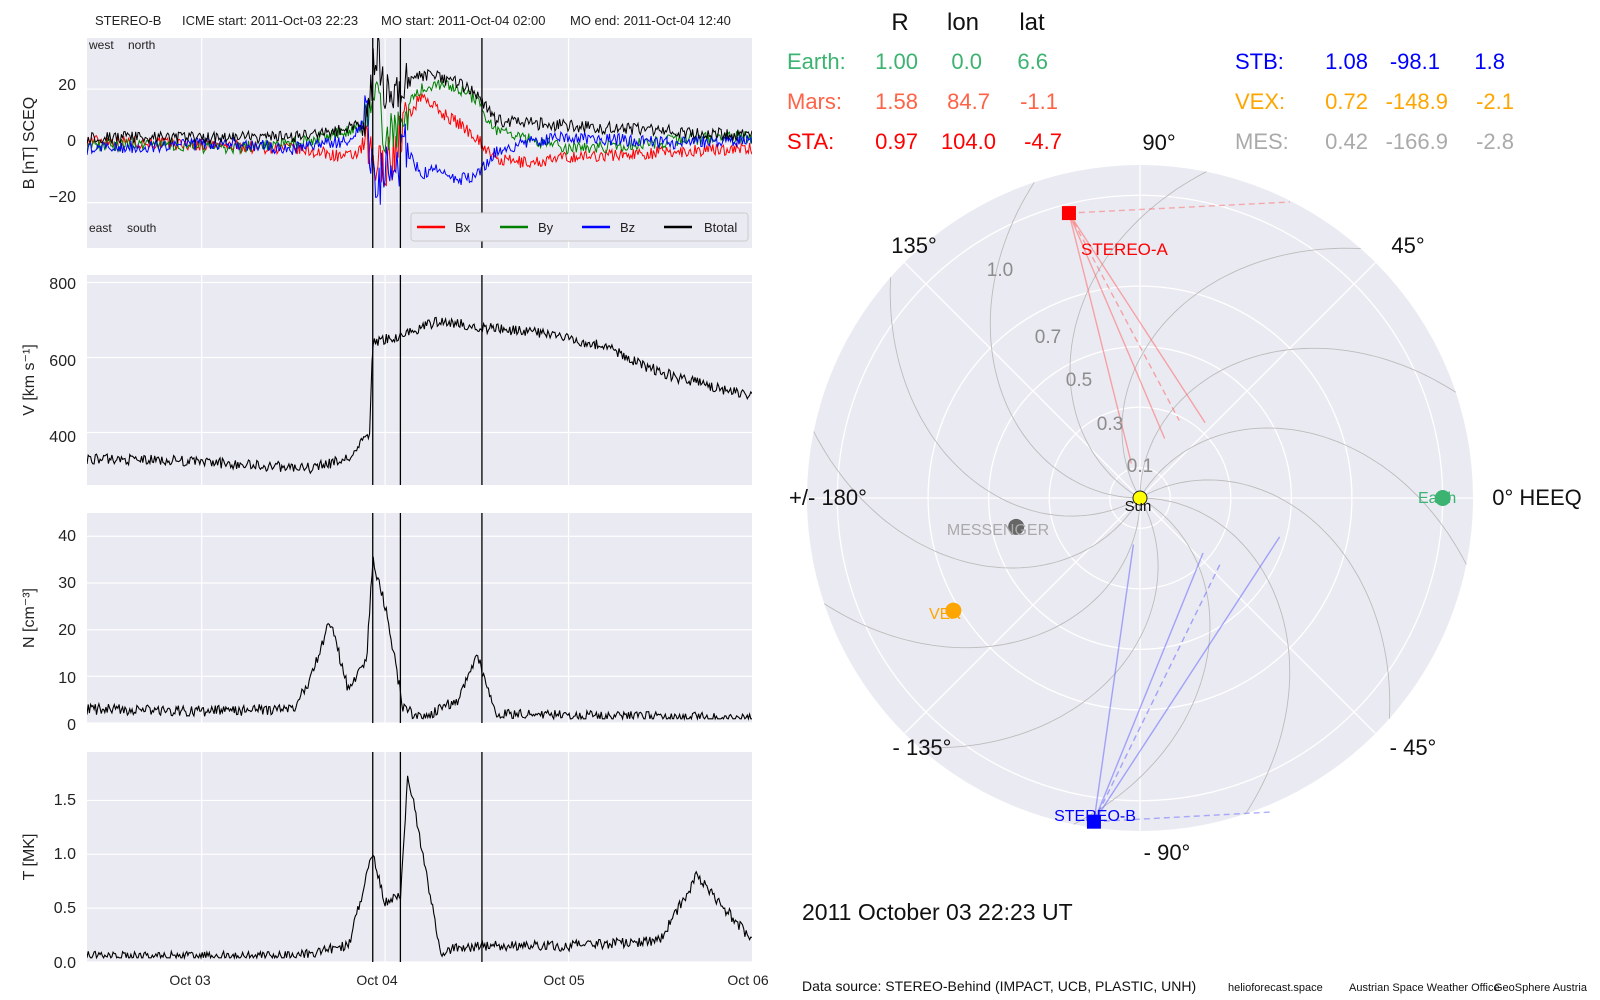 This screenshot has width=1600, height=1000. I want to click on ytick-n-10: 10, so click(67, 678).